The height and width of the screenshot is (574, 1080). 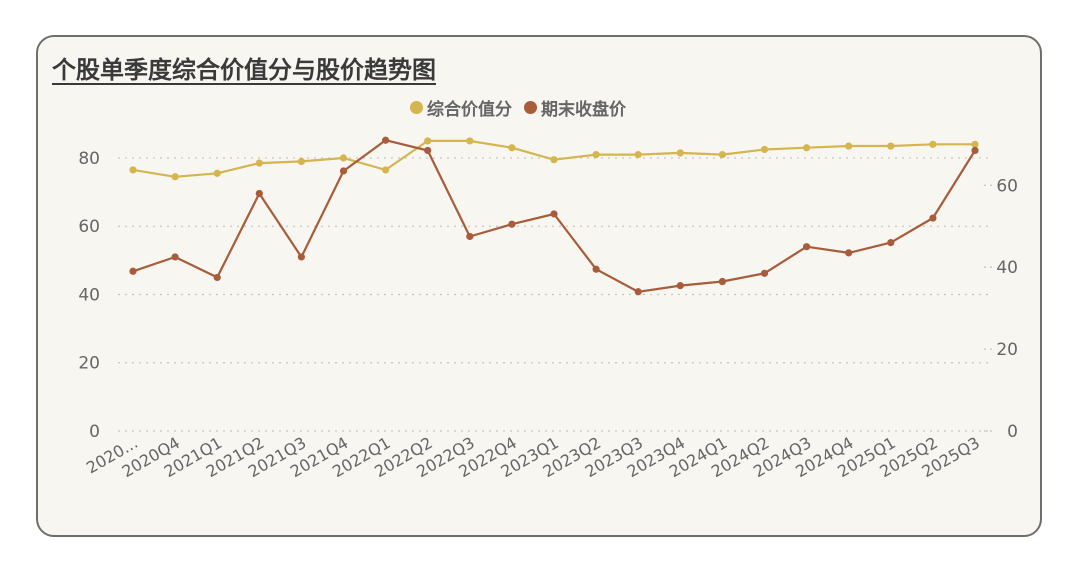 I want to click on legend-marker-price, so click(x=530, y=107).